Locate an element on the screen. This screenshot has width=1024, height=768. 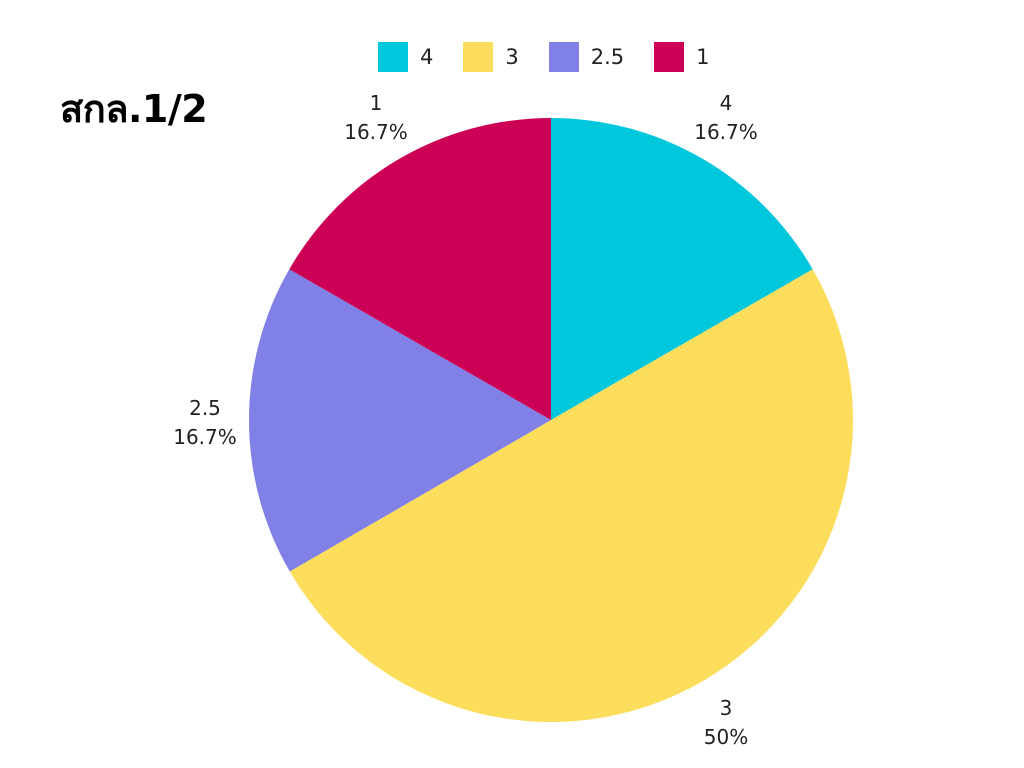
slice-label-percent: 50% is located at coordinates (726, 737).